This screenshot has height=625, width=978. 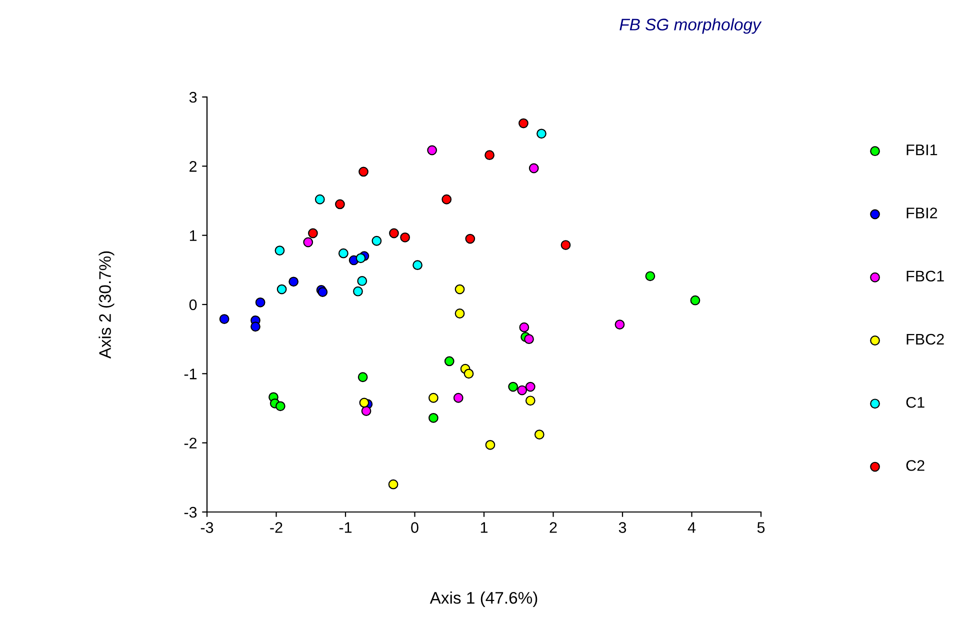 What do you see at coordinates (925, 339) in the screenshot?
I see `legend-label: FBC2` at bounding box center [925, 339].